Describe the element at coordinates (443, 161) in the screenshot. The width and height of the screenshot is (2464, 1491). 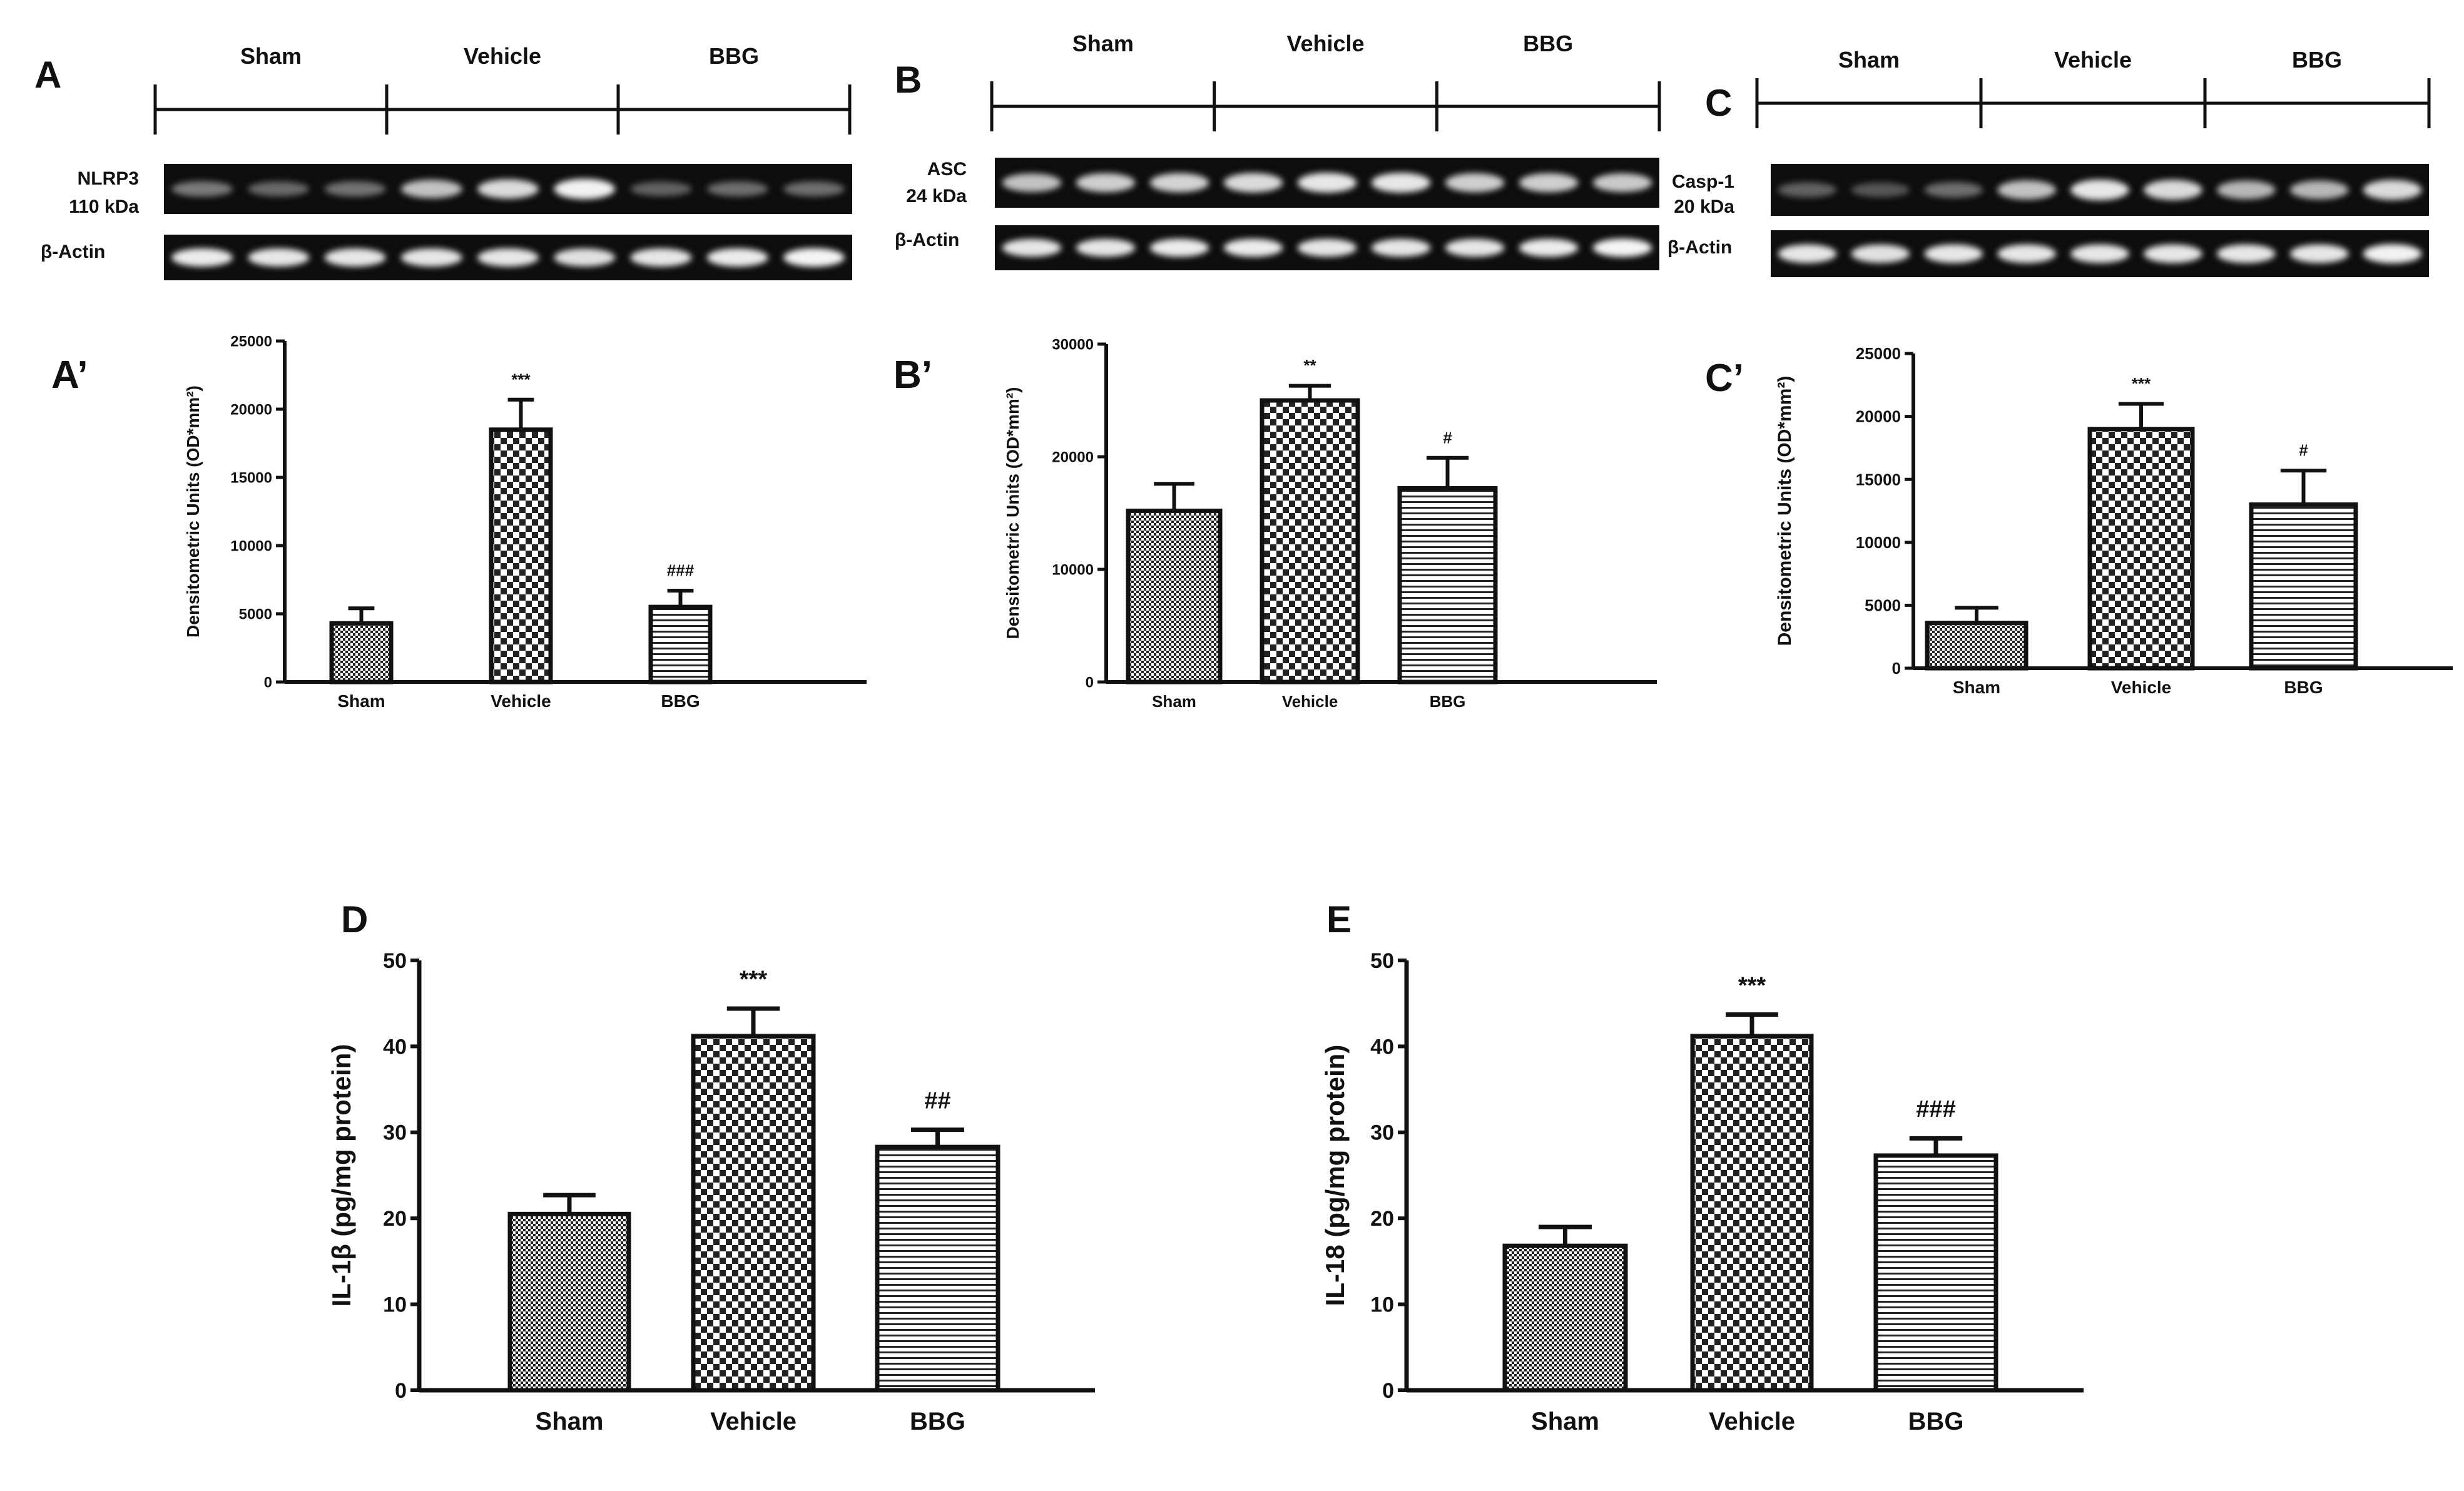
I see `blot-panel-a: A Sham Vehicle BBG NLRP3 110 kDa β-Actin` at that location.